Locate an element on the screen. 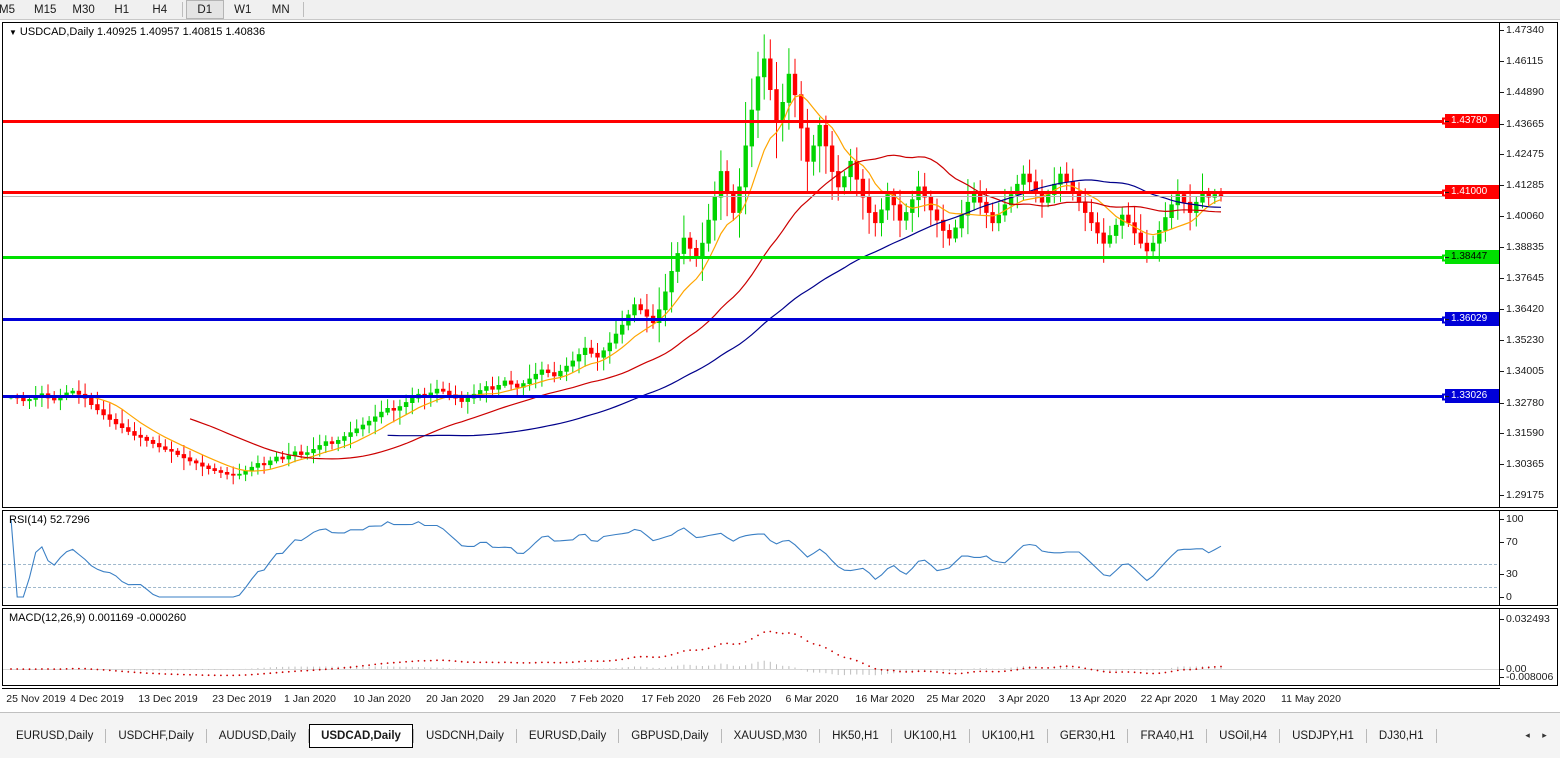 Image resolution: width=1560 pixels, height=758 pixels. tab-scroll-prev-icon: ◂ is located at coordinates (1527, 735).